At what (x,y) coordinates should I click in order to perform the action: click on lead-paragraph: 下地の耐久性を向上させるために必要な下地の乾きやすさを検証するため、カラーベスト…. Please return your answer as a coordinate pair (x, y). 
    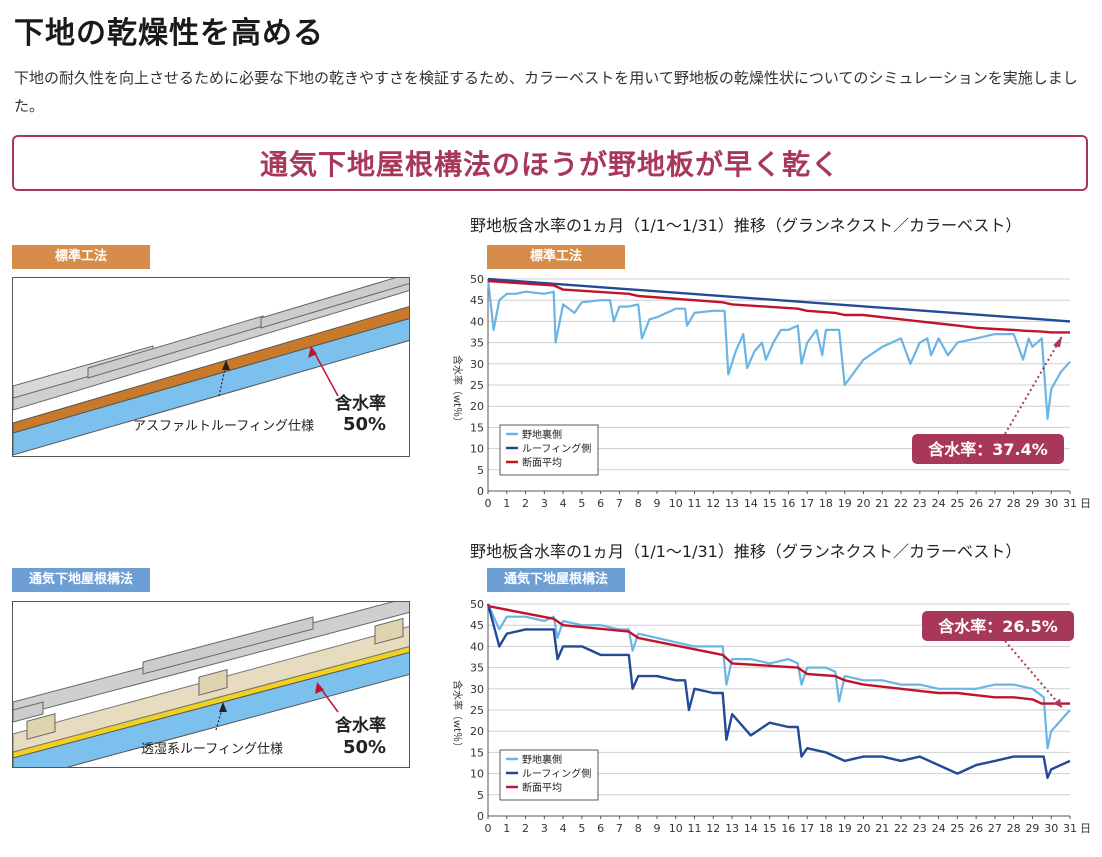
    Looking at the image, I should click on (546, 92).